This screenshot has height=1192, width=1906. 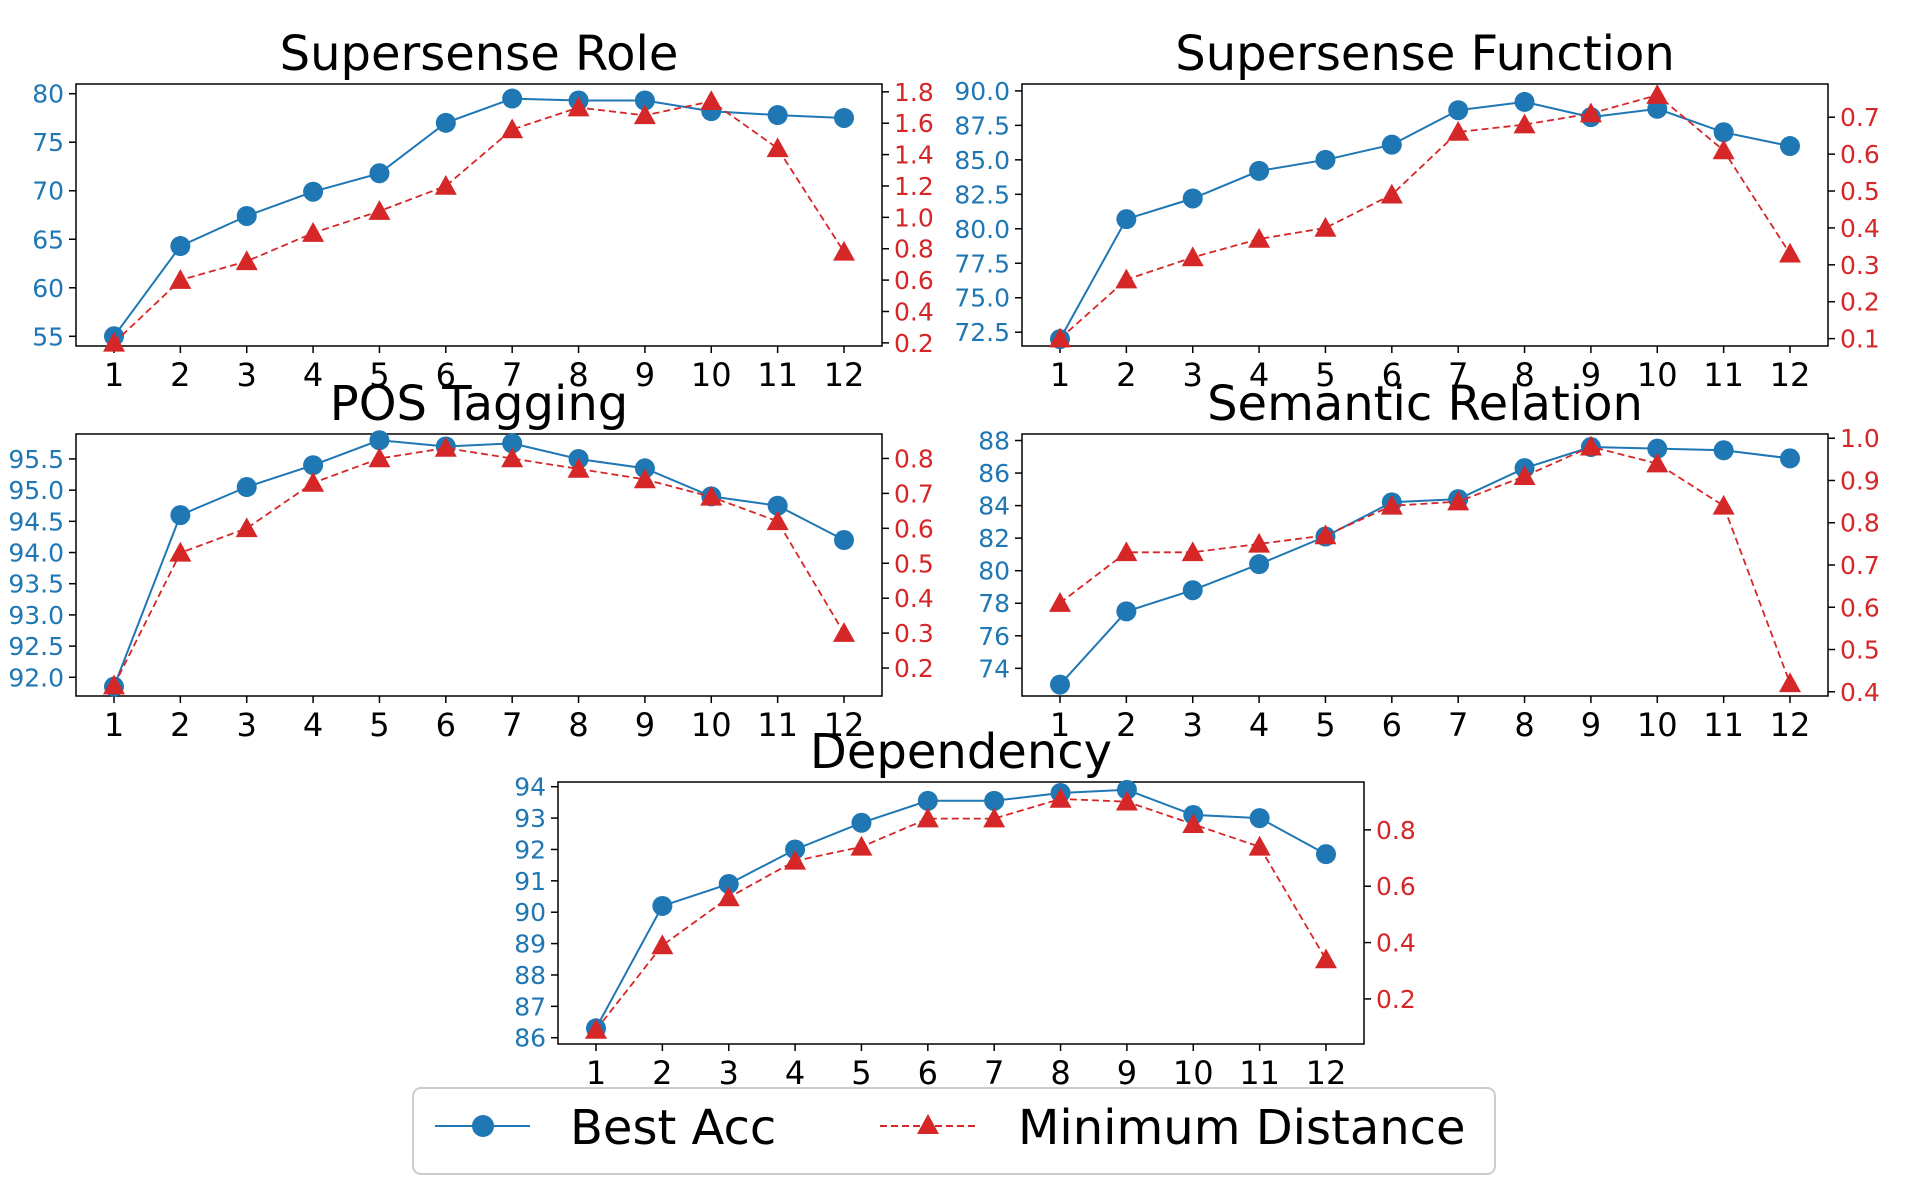 I want to click on y-left-tick-label: 70, so click(x=48, y=191).